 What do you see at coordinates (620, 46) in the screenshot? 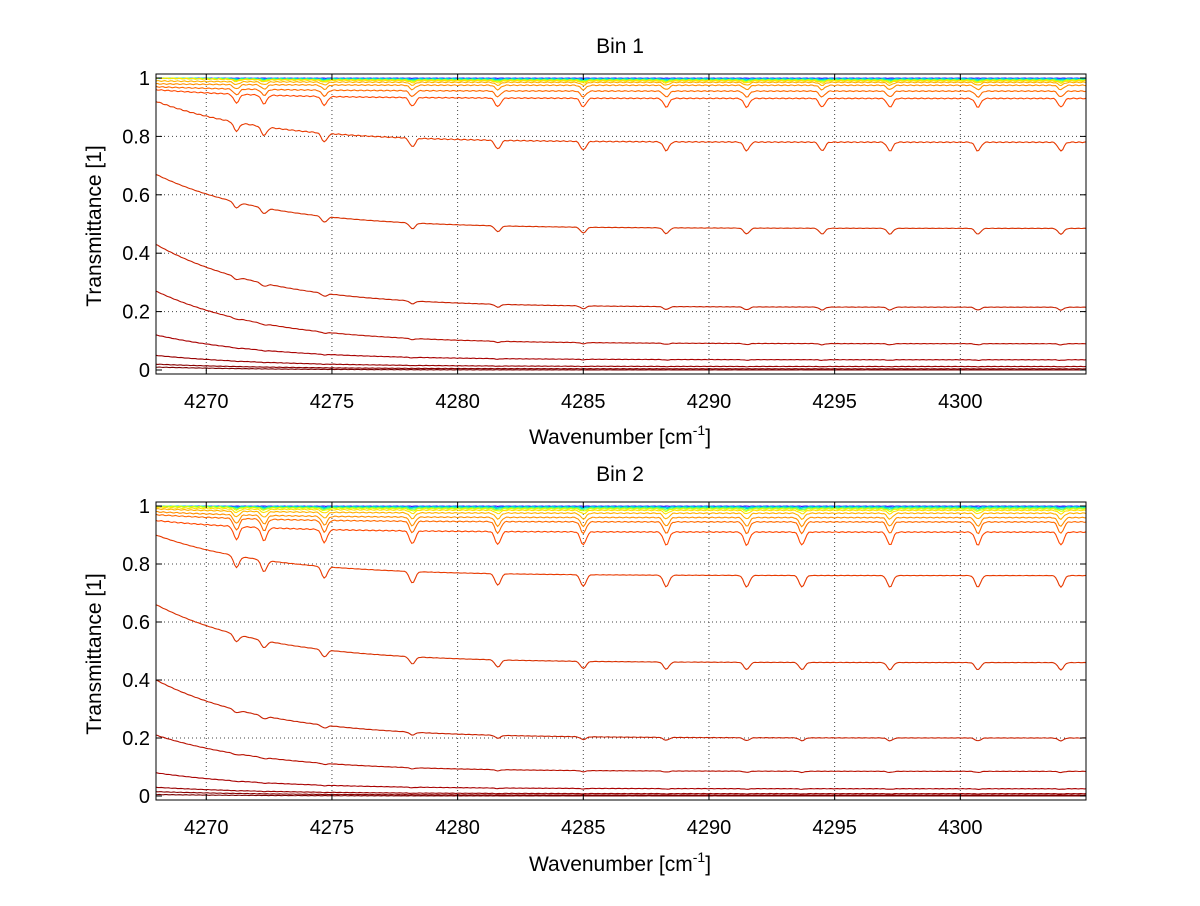
I see `chart-title: Bin 1` at bounding box center [620, 46].